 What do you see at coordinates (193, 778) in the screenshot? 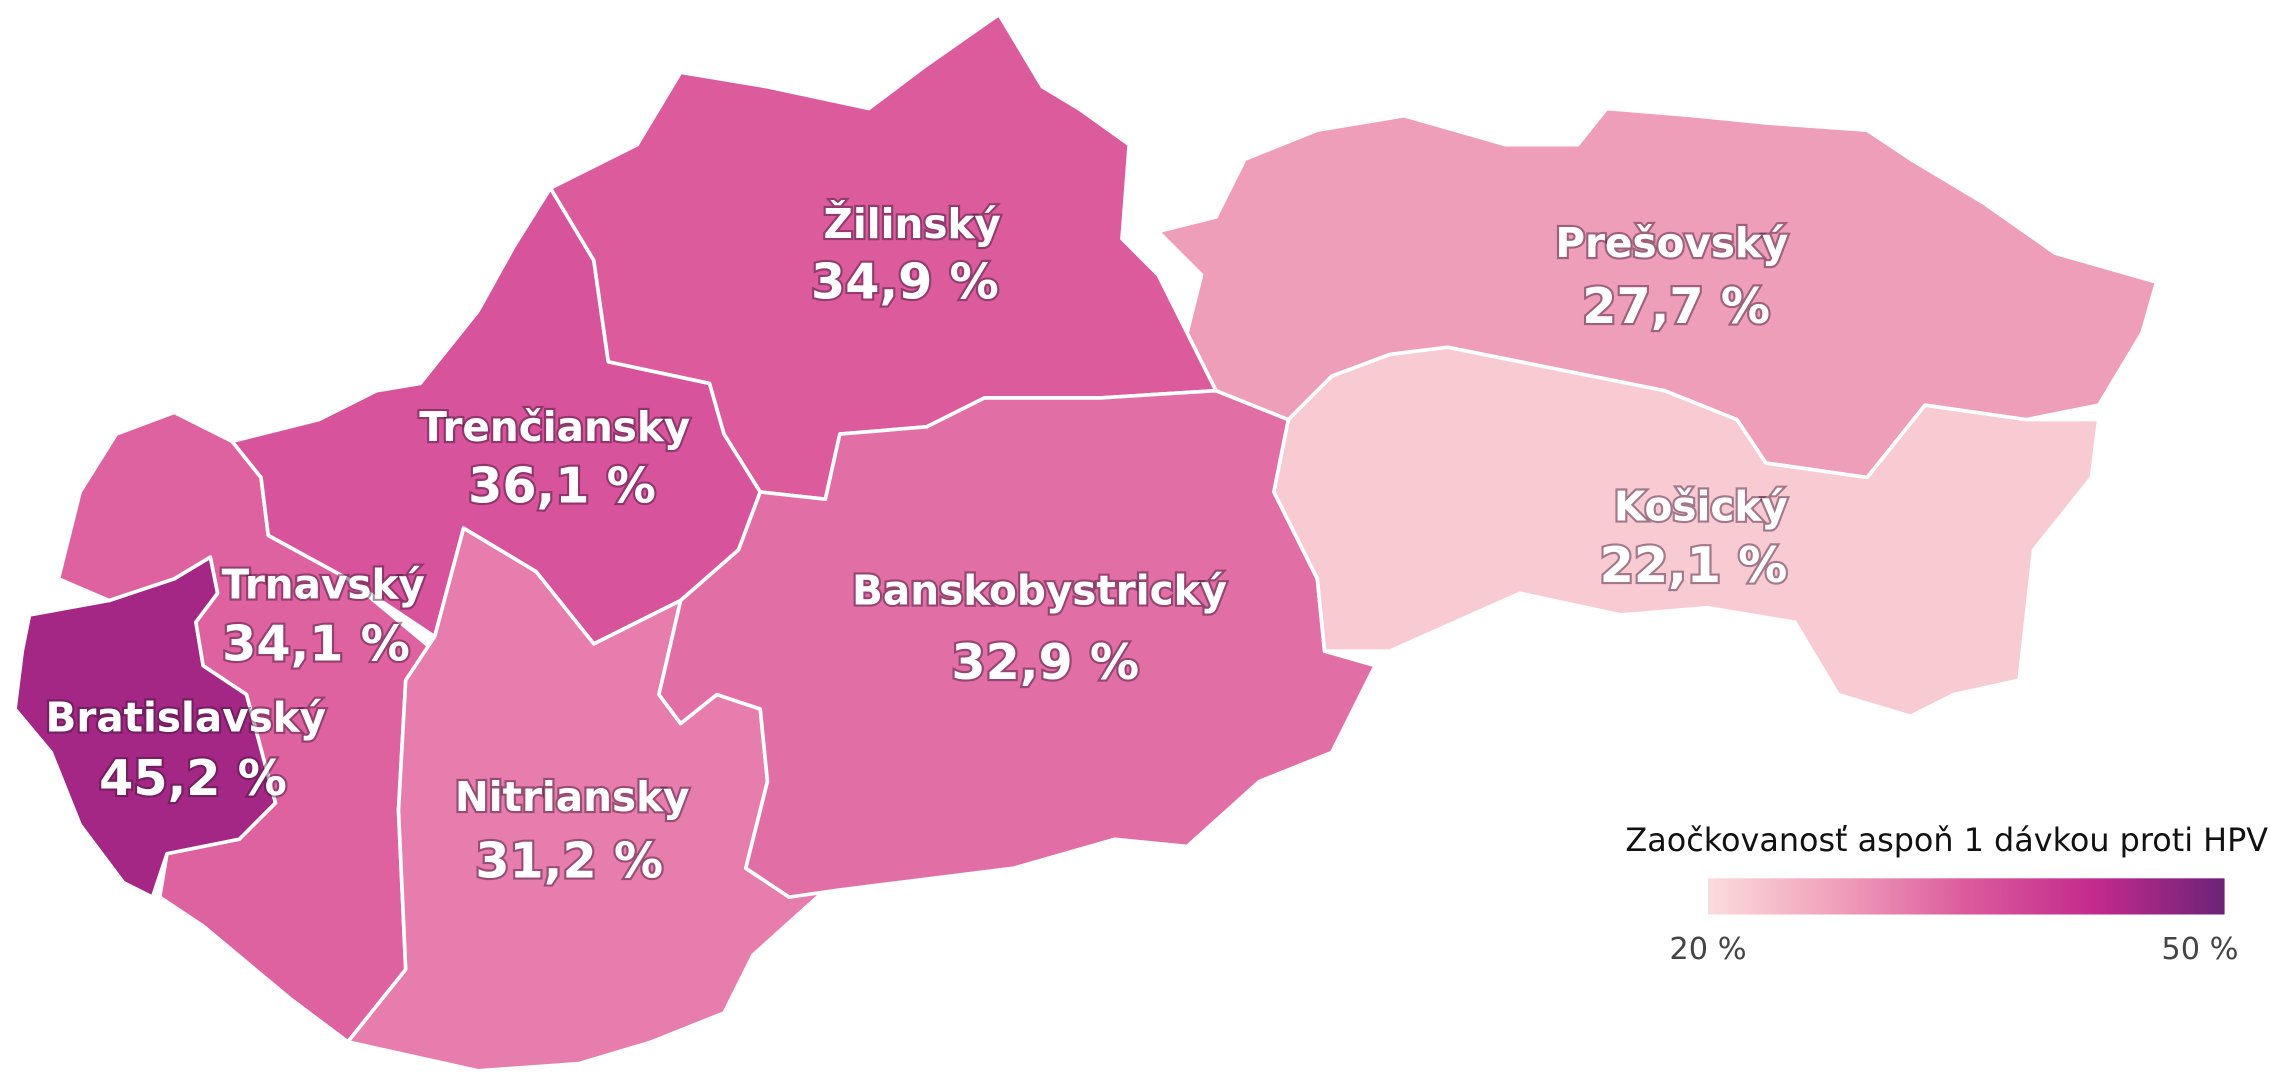
I see `region-value: 45,2 %` at bounding box center [193, 778].